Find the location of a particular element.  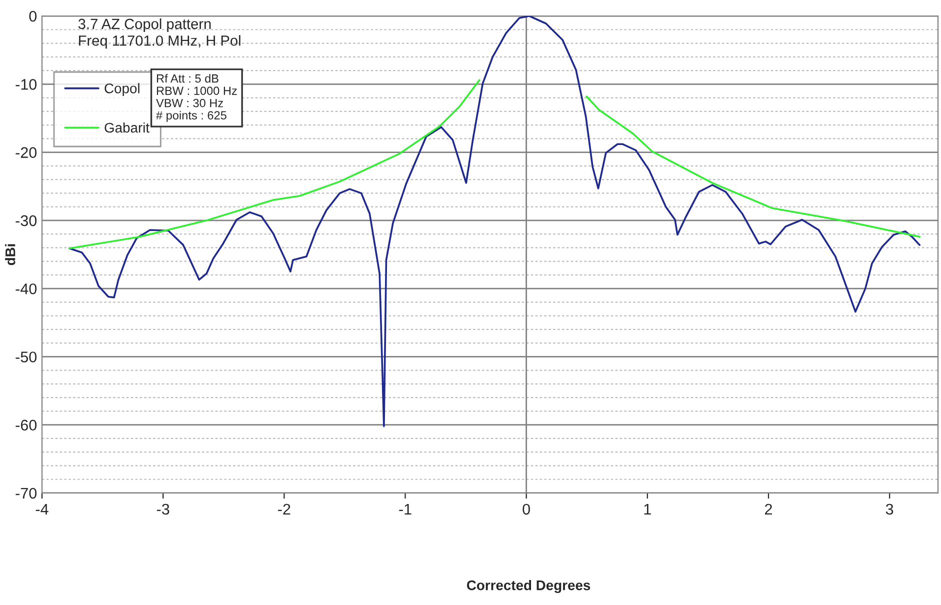

x-tick-label: -1 is located at coordinates (405, 509).